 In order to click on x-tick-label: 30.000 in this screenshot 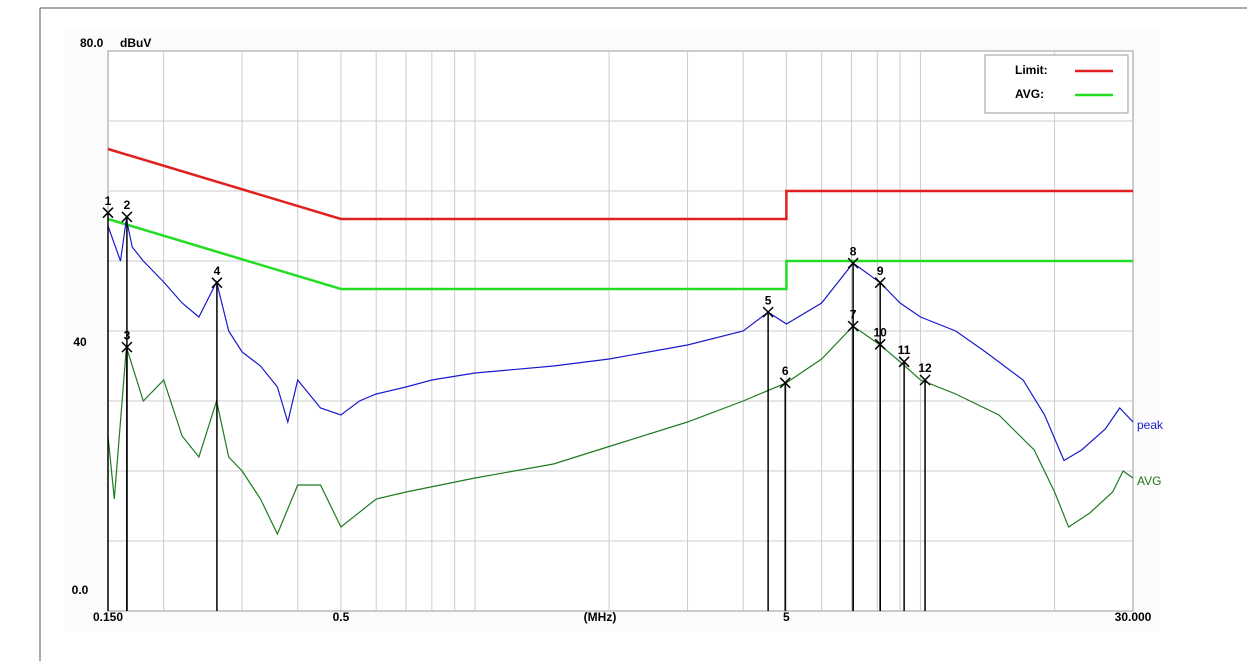, I will do `click(1133, 617)`.